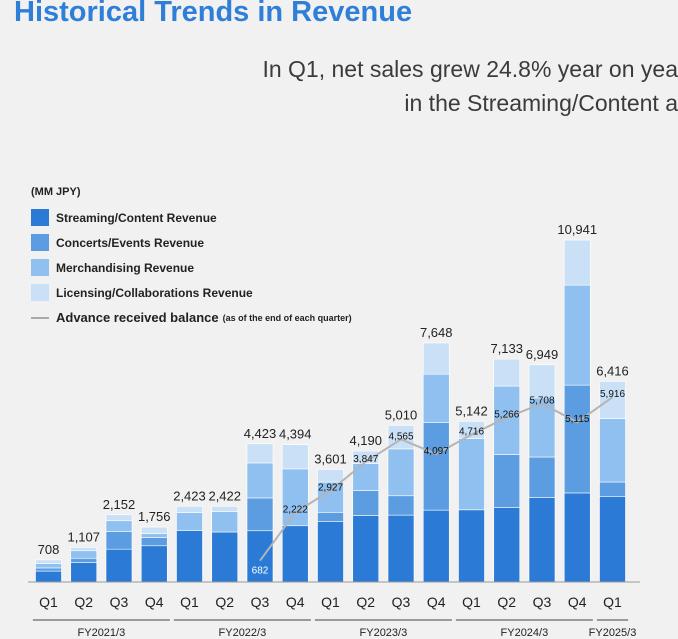  I want to click on bar-total-label-16: 10,941, so click(577, 229).